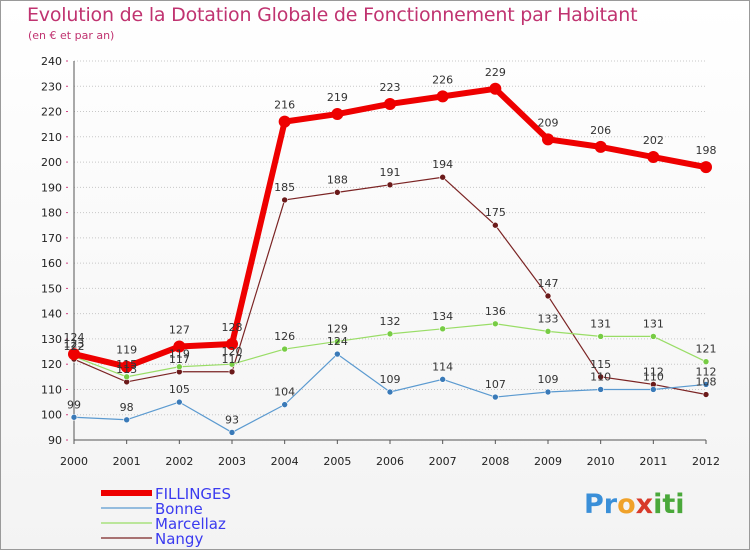  I want to click on label-marcellaz-2007: 134, so click(442, 316).